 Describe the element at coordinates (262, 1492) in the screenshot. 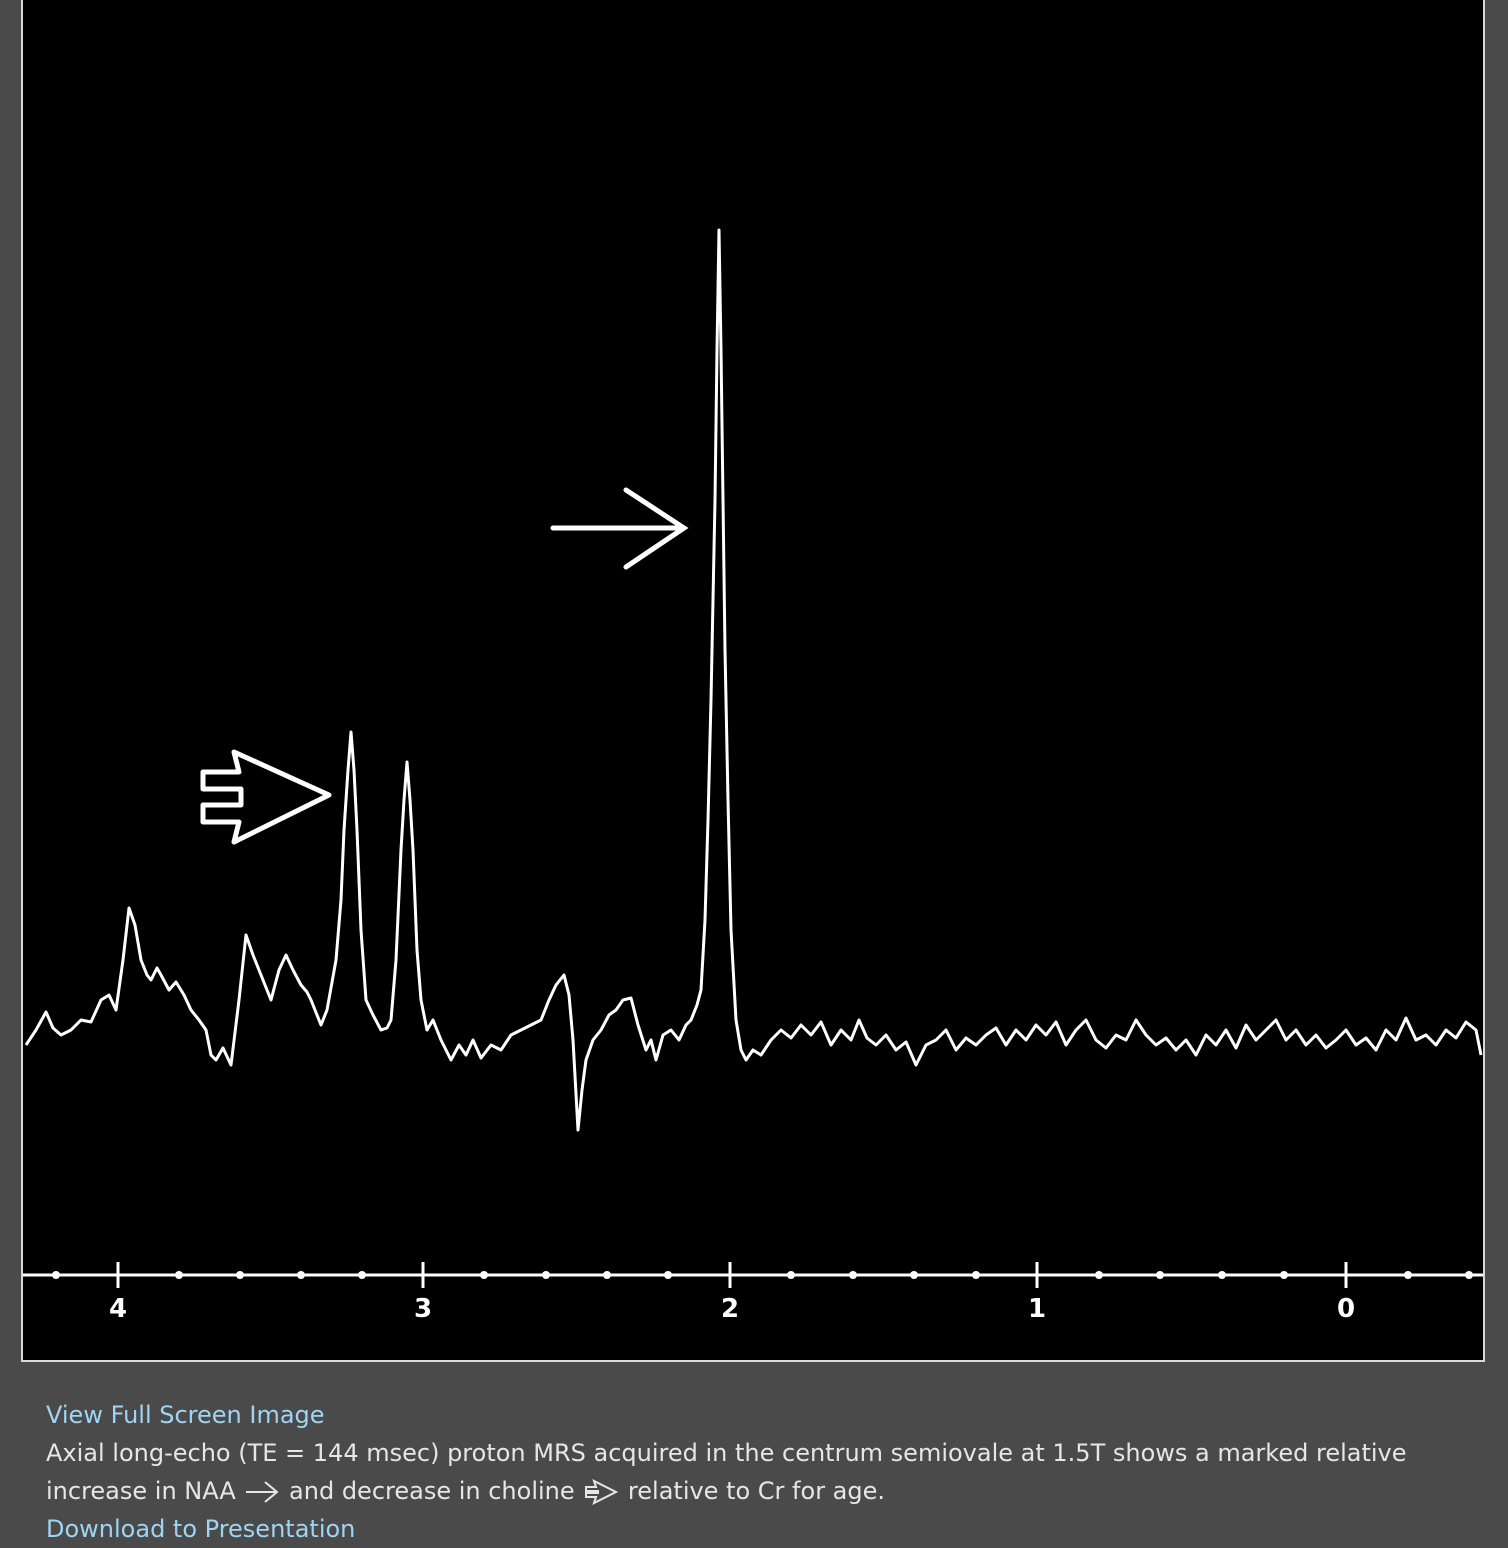

I see `arrow-icon` at that location.